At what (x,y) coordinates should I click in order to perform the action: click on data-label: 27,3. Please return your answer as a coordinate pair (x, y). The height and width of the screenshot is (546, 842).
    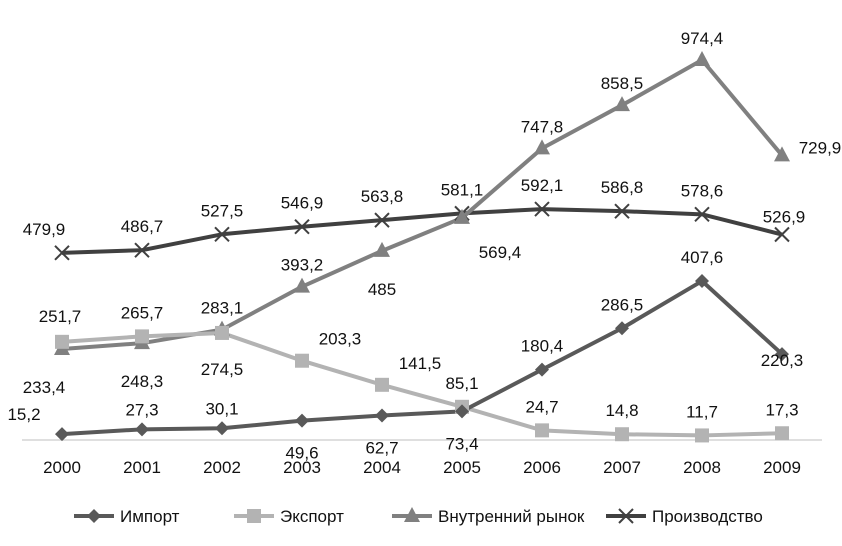
    Looking at the image, I should click on (141, 409).